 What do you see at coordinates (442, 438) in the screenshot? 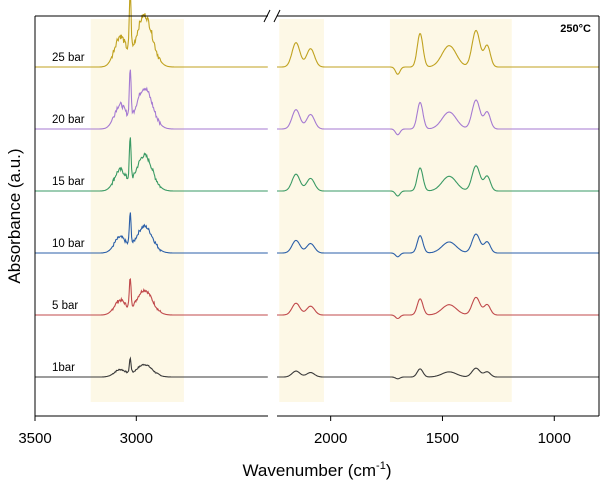
I see `x-tick-label-1500: 1500` at bounding box center [442, 438].